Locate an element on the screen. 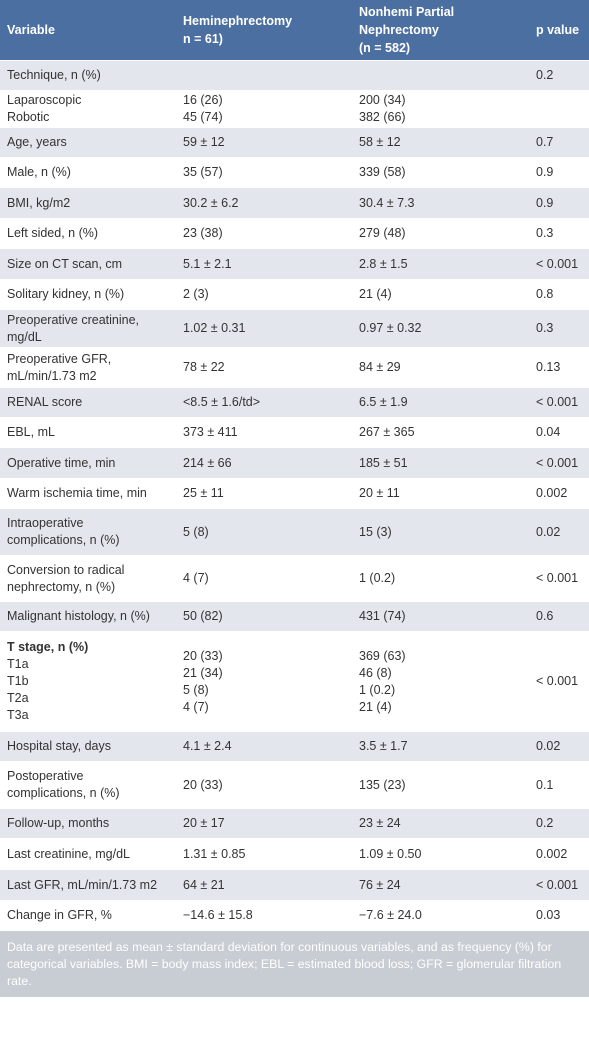 This screenshot has height=1040, width=589. cell-nonhemi-partial: 339 (58) is located at coordinates (440, 172).